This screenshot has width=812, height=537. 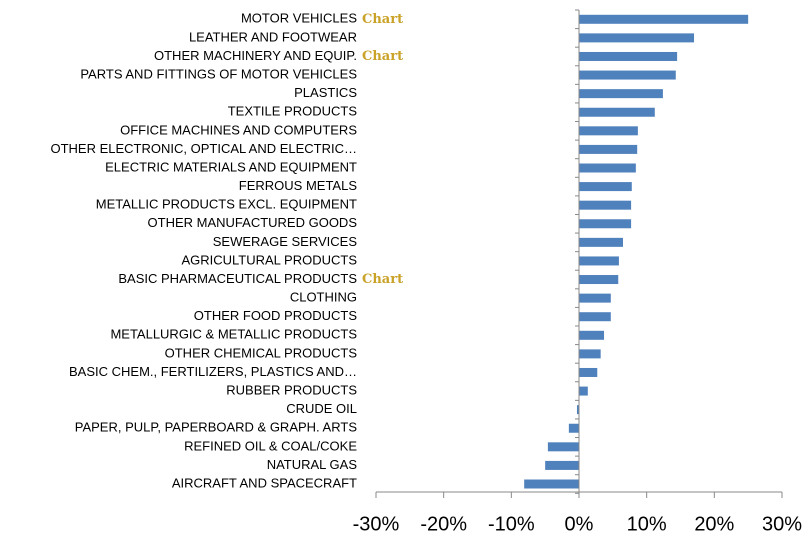 I want to click on category-label: SEWERAGE SERVICES, so click(x=285, y=241).